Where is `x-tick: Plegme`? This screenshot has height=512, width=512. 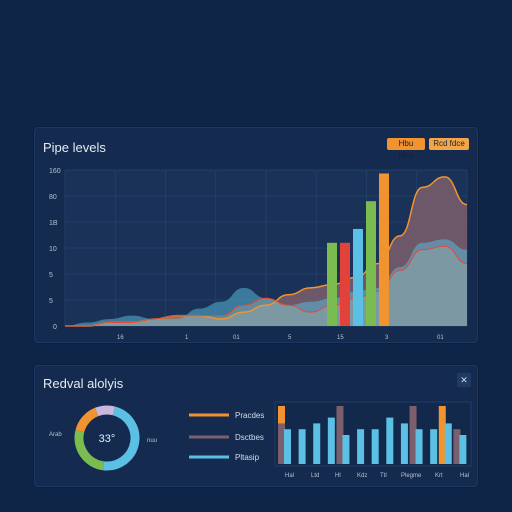 x-tick: Plegme is located at coordinates (411, 476).